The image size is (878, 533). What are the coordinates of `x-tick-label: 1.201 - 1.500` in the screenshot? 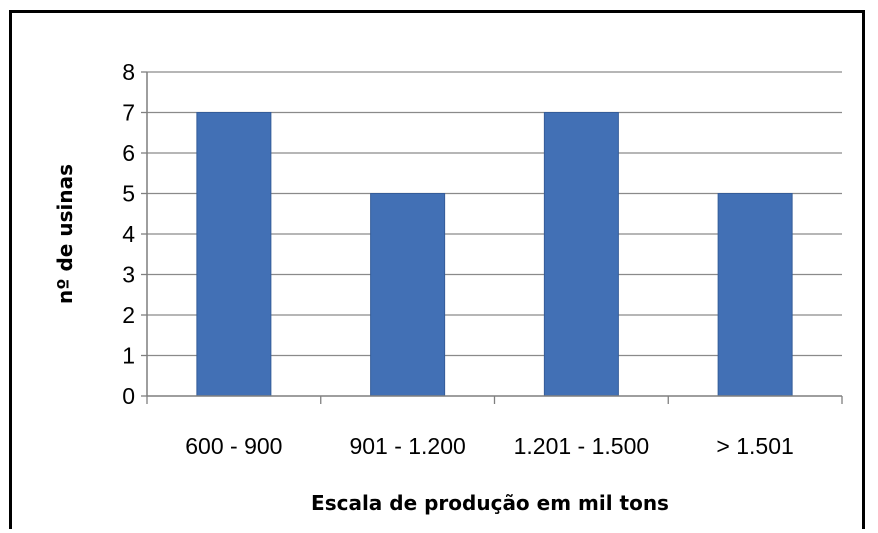 It's located at (582, 446).